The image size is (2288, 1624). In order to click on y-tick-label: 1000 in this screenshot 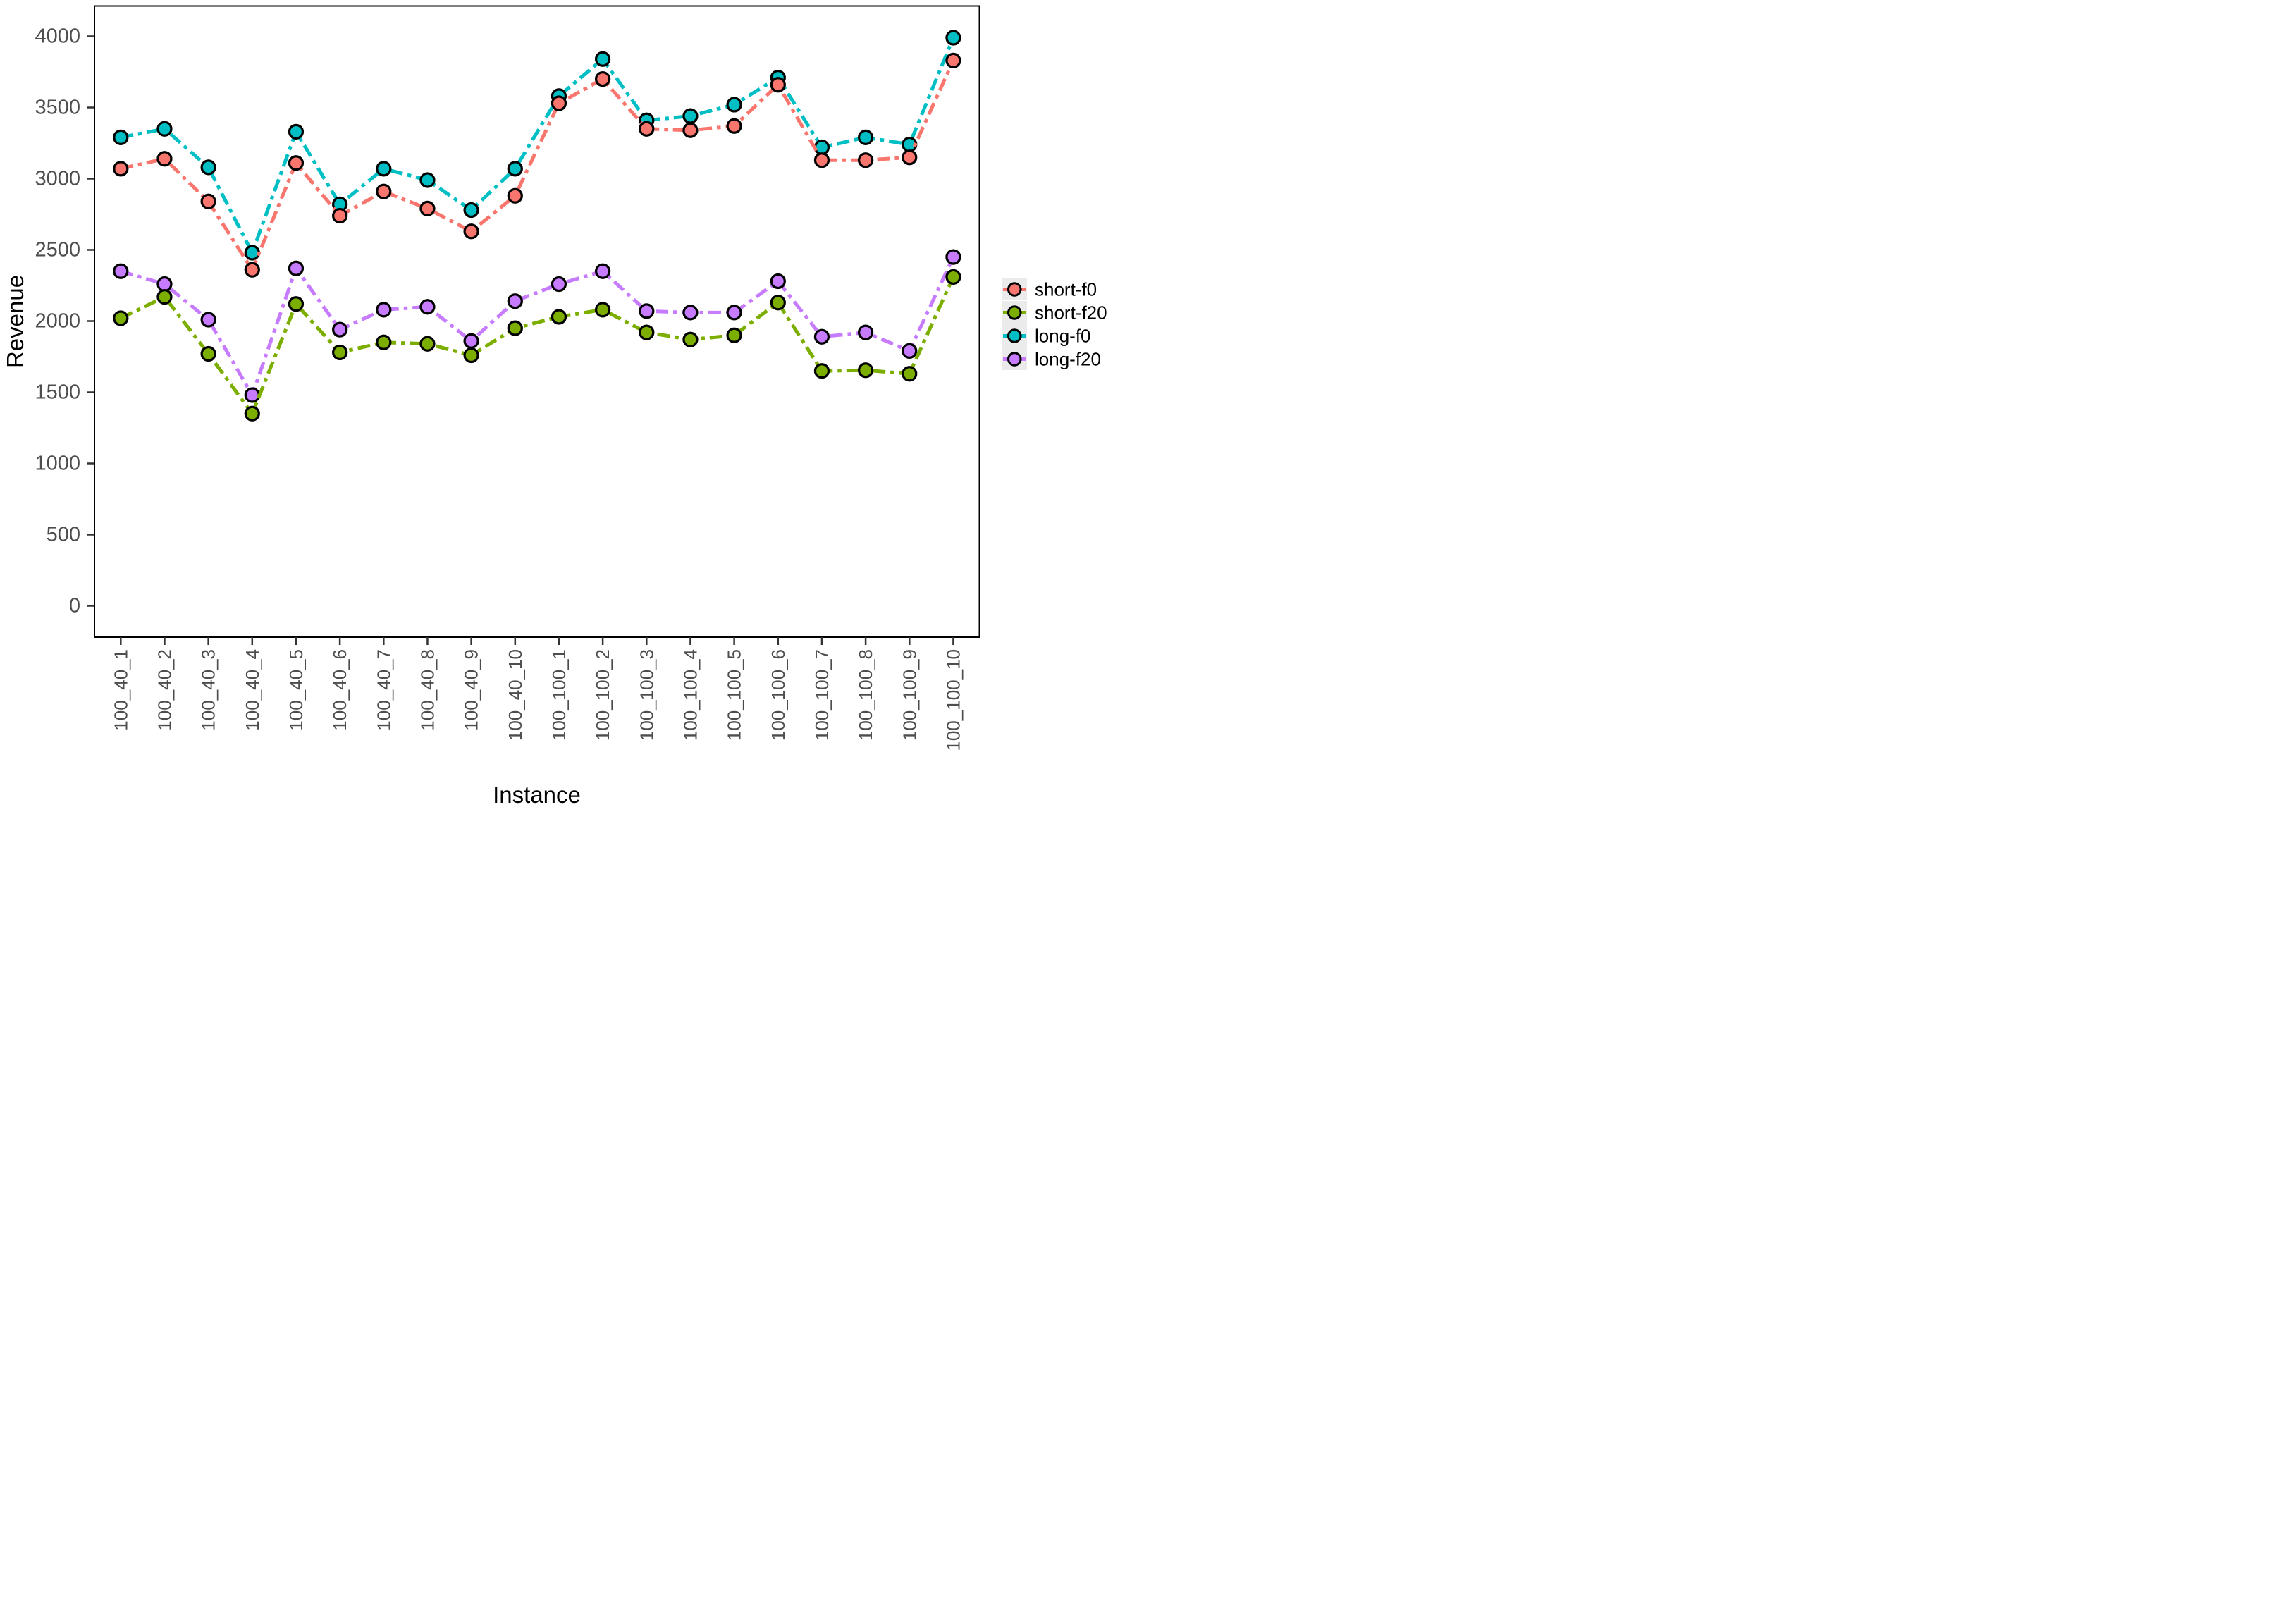, I will do `click(57, 464)`.